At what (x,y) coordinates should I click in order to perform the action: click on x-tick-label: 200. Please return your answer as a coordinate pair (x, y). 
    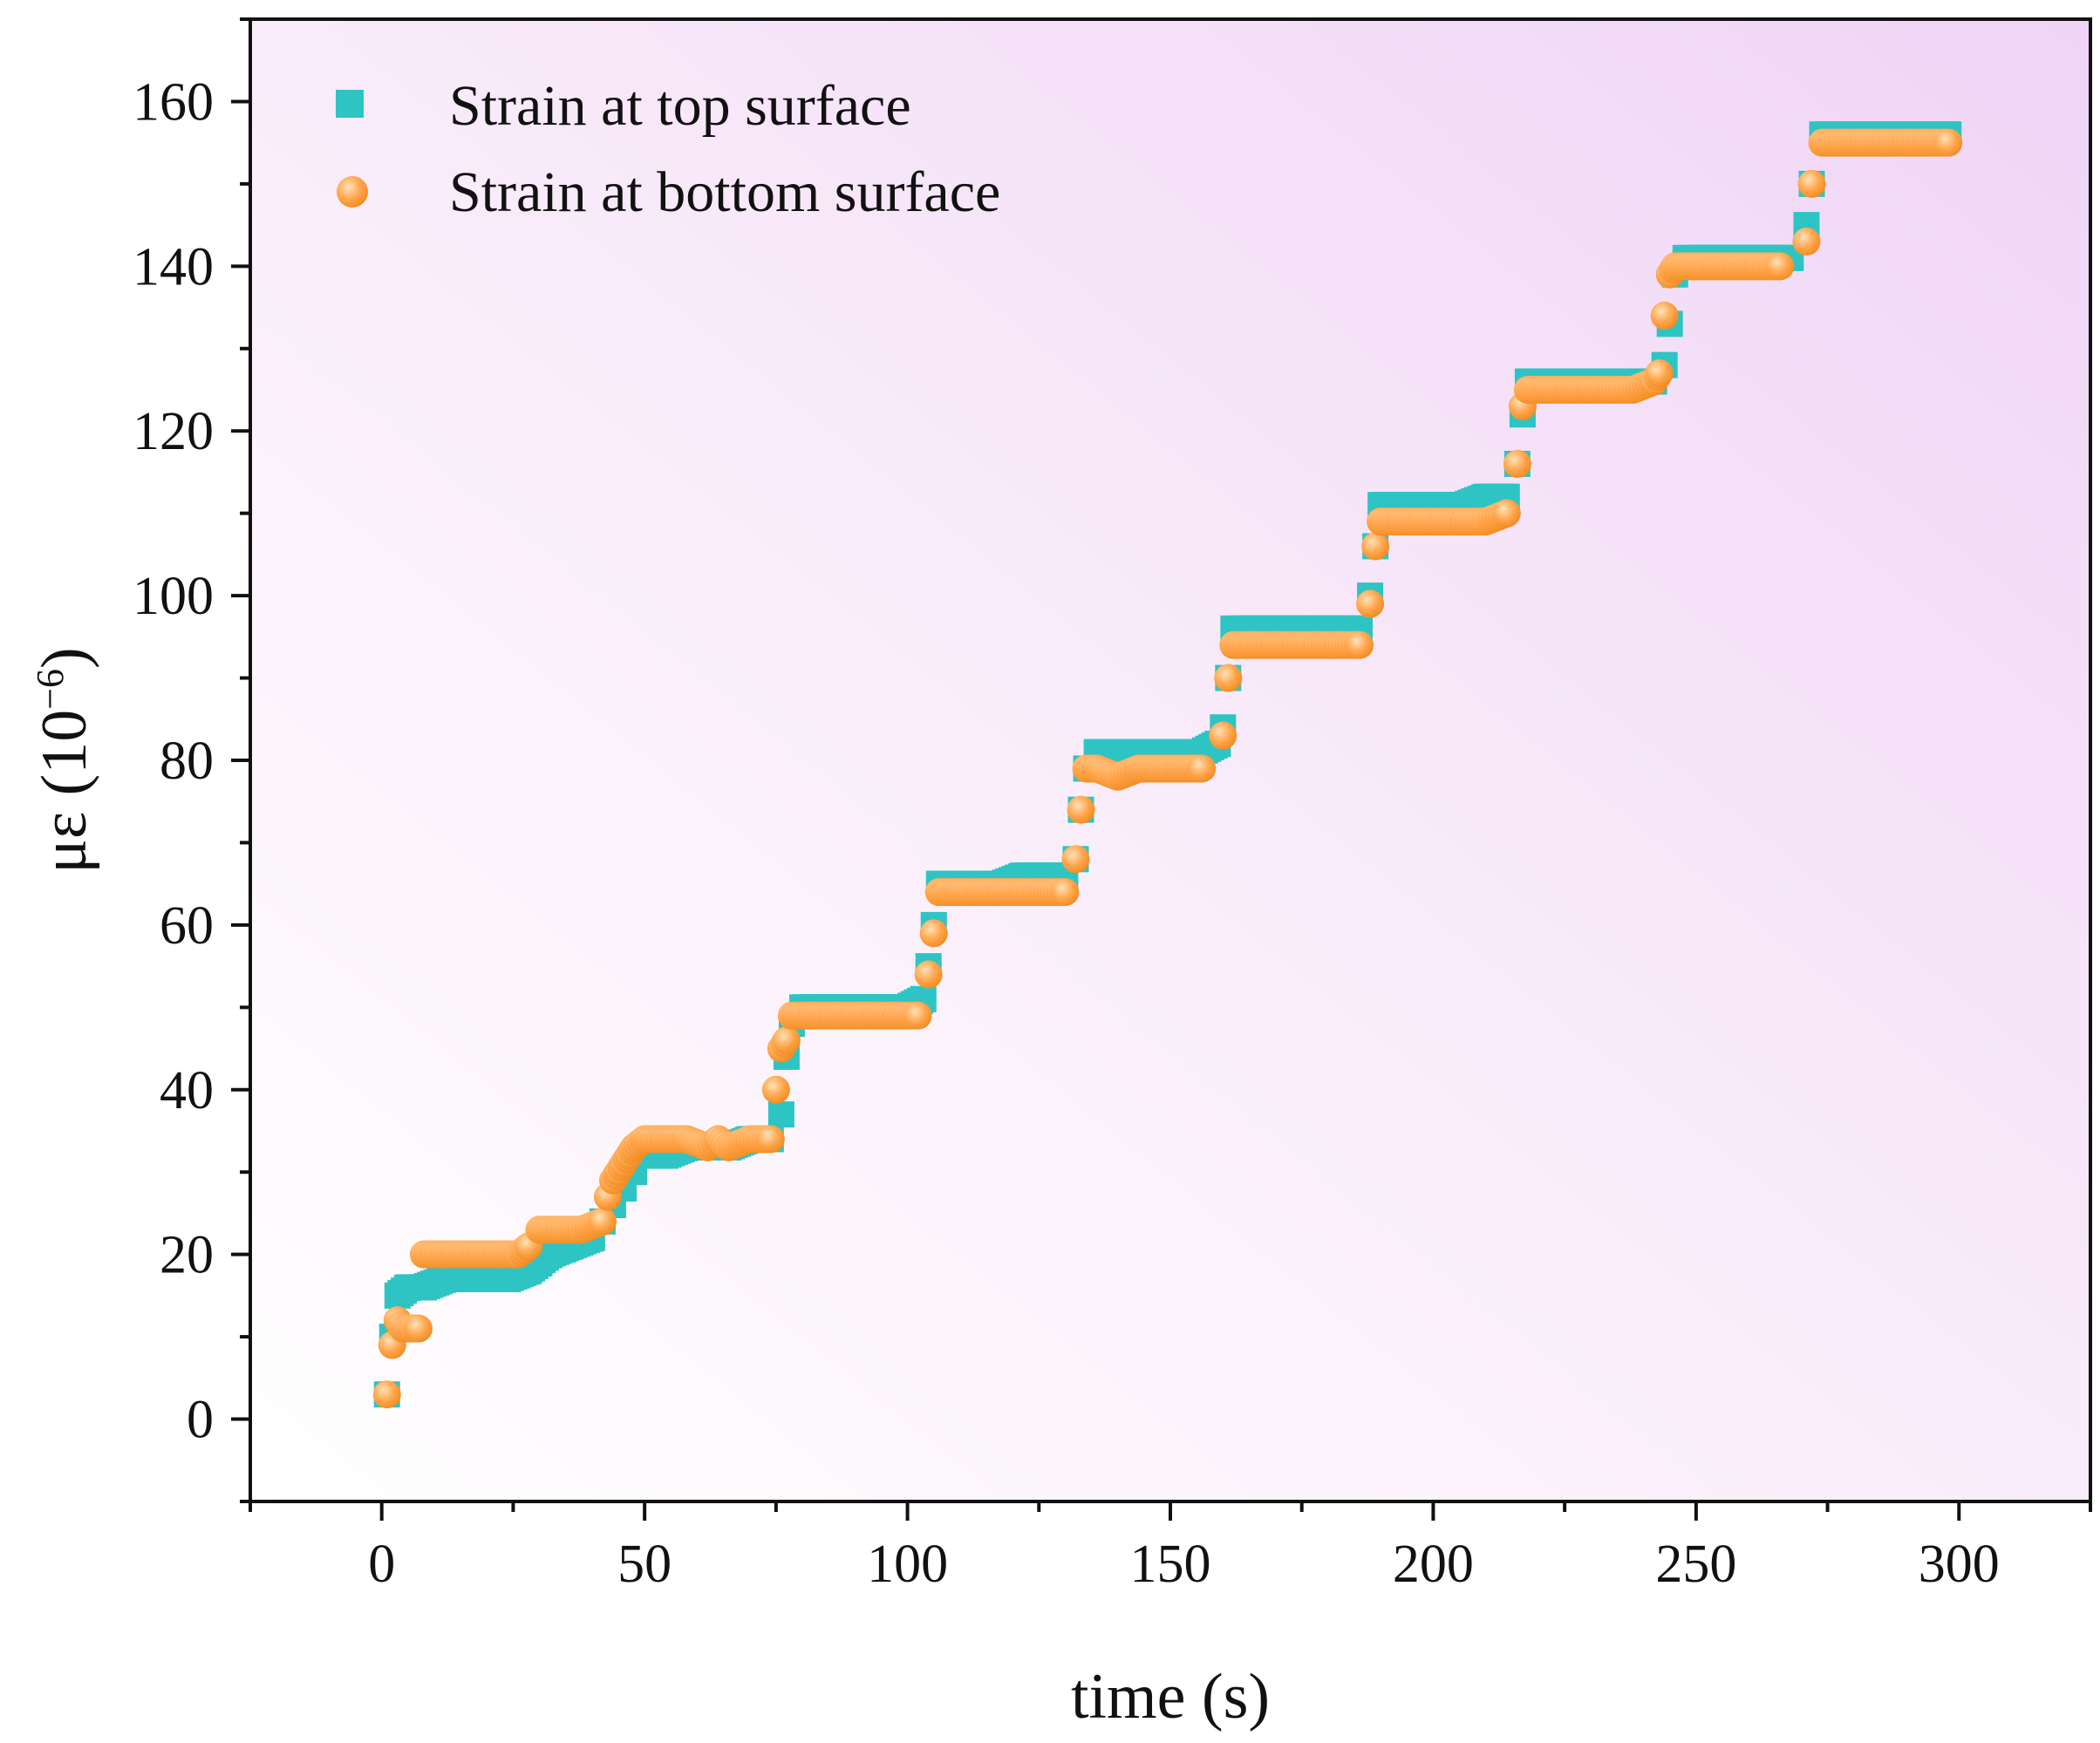
    Looking at the image, I should click on (1433, 1564).